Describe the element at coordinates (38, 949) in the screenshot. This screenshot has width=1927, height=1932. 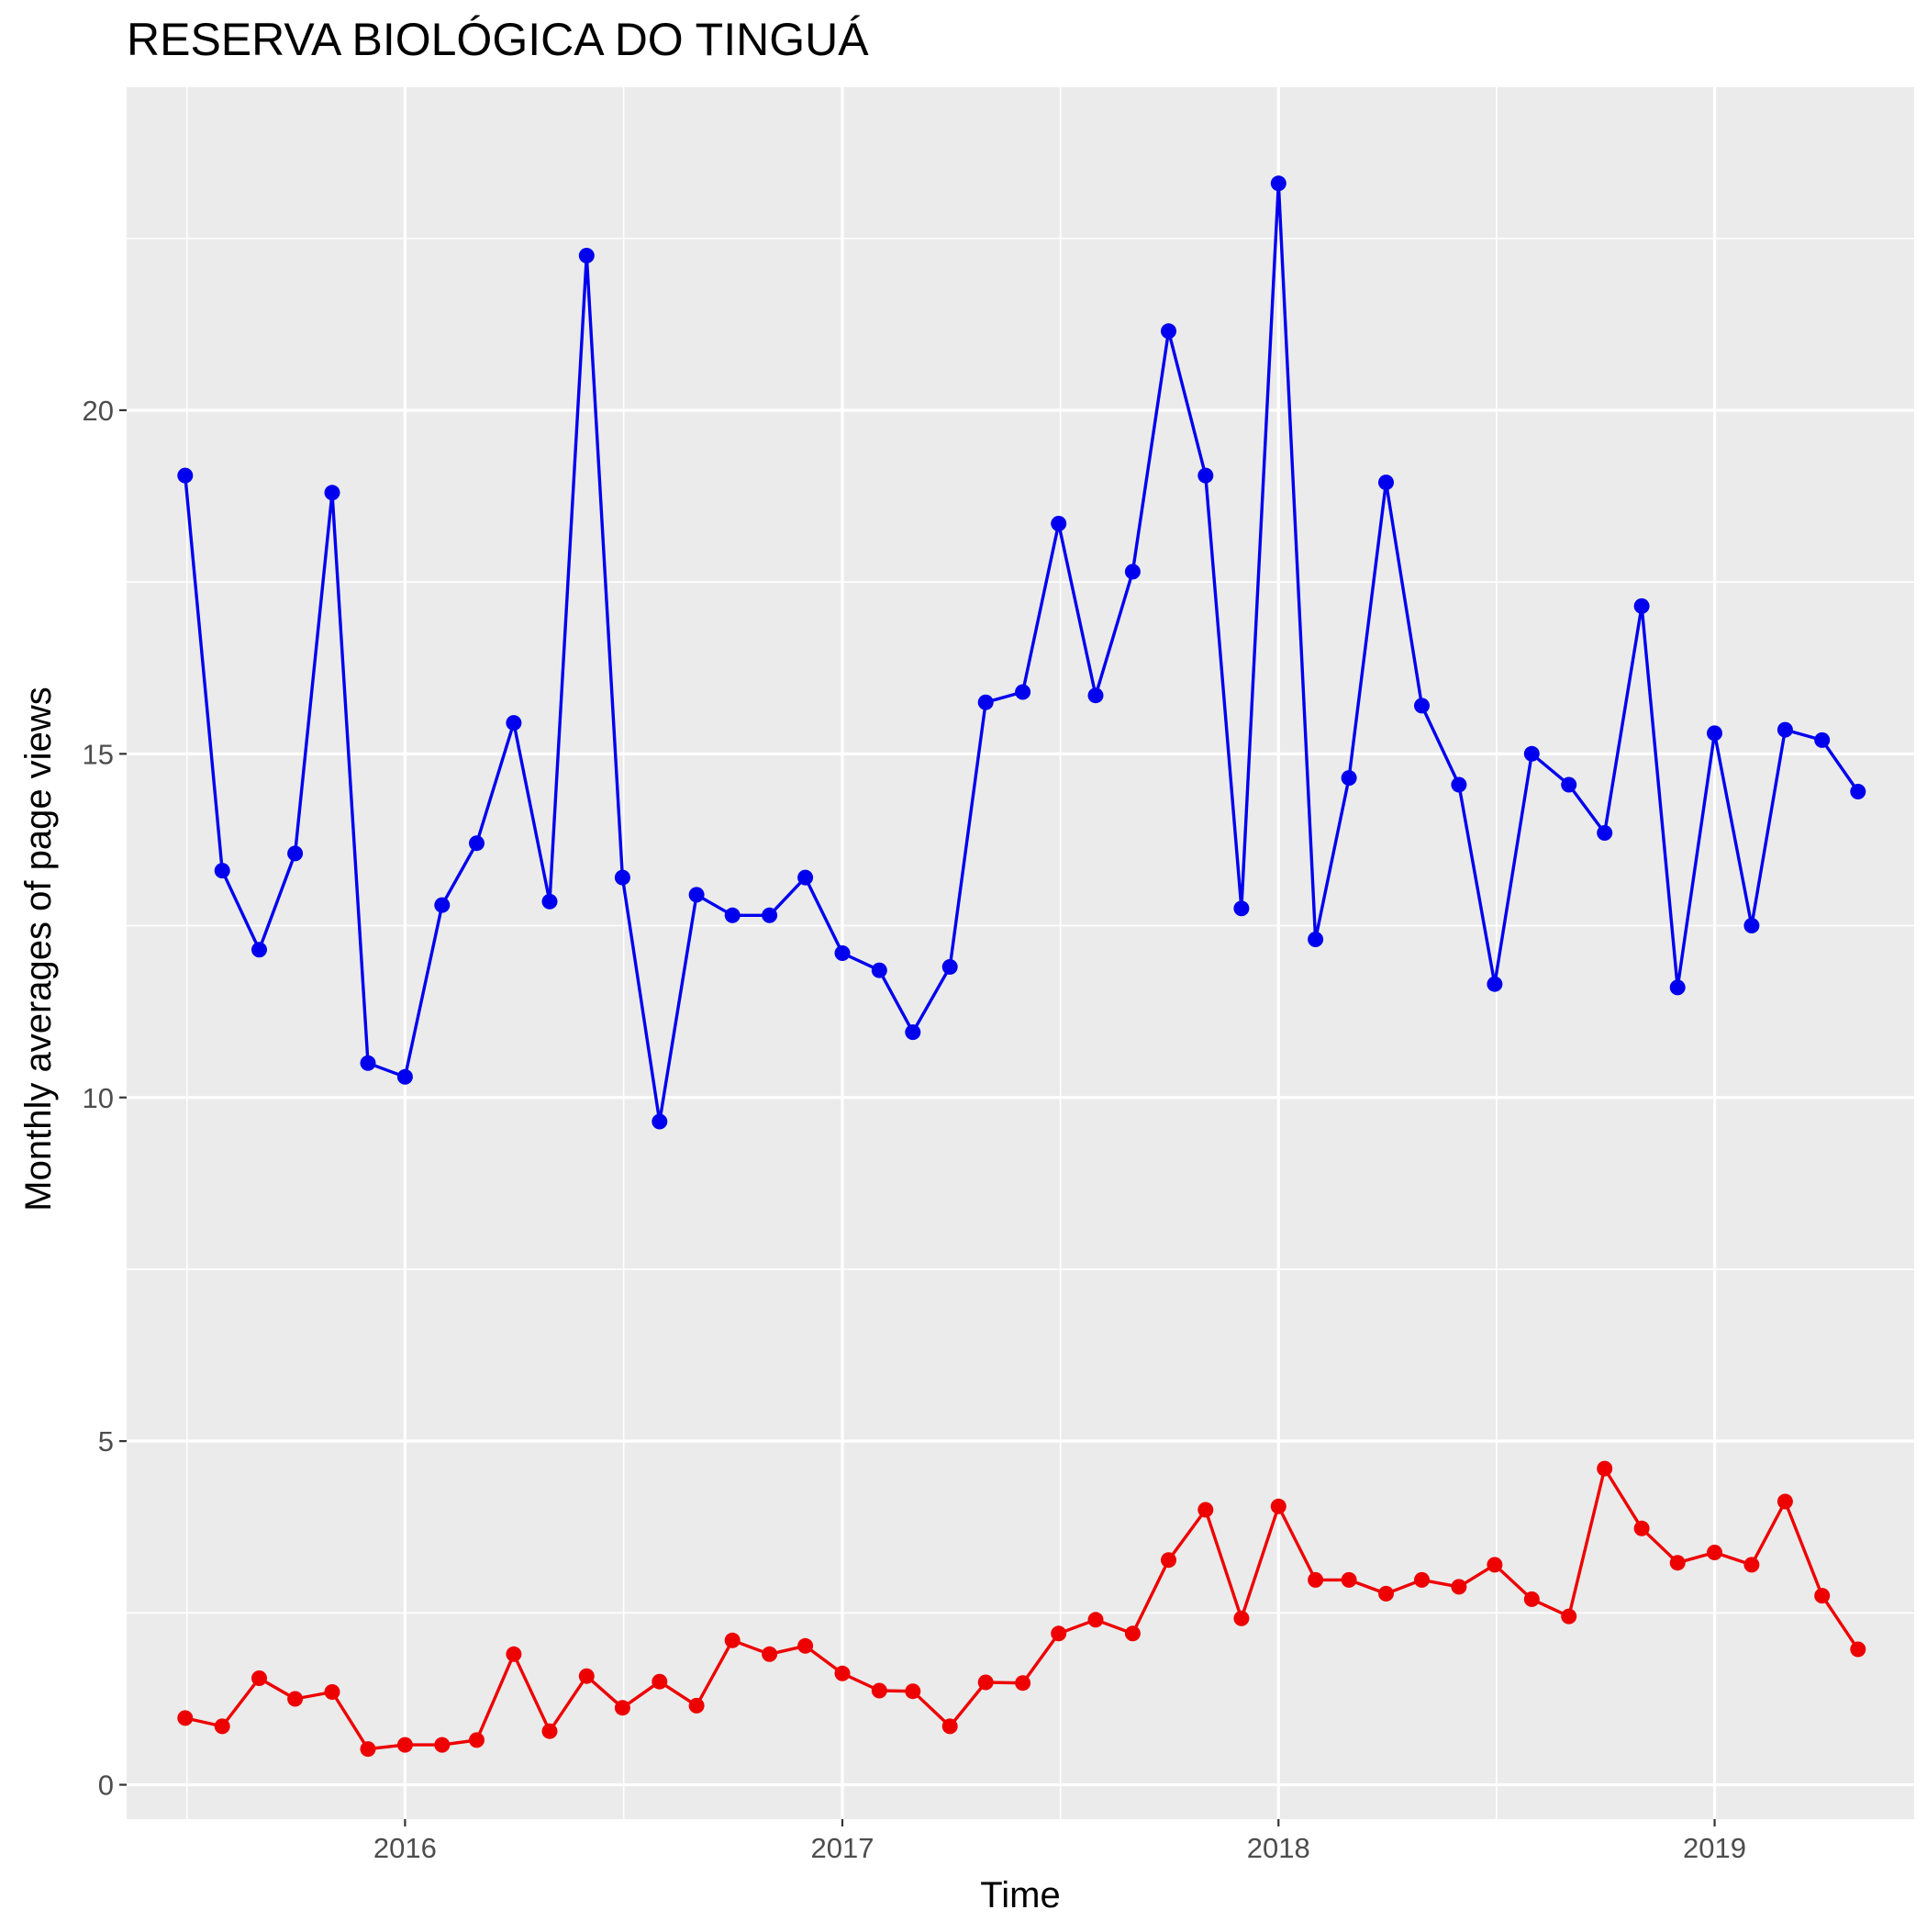
I see `y-axis-title: Monthly averages of page views` at that location.